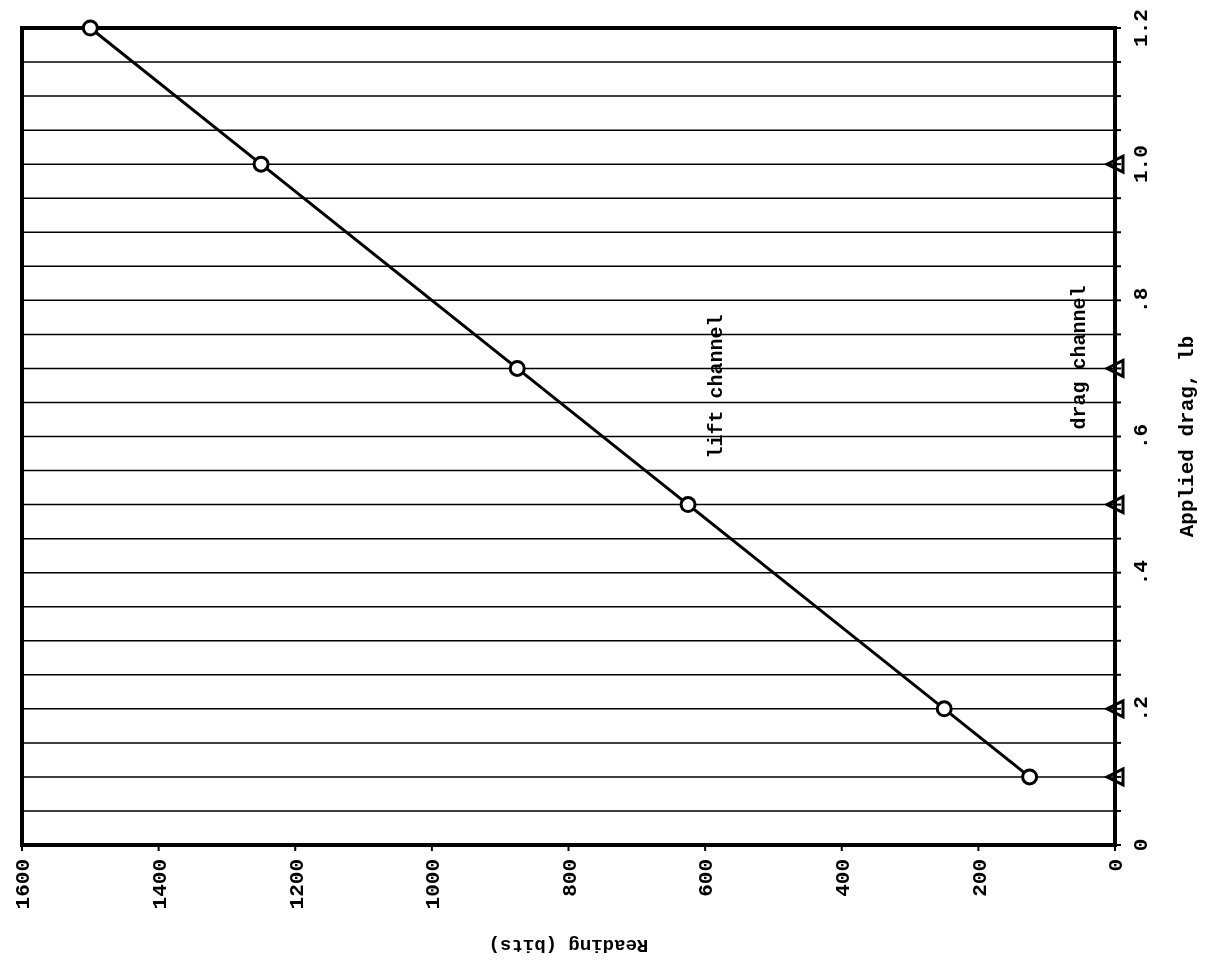  Describe the element at coordinates (1117, 865) in the screenshot. I see `x-tick-label: 0` at that location.